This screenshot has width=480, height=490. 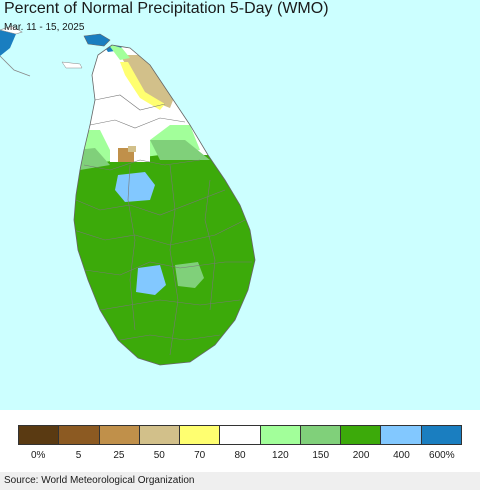 I want to click on legend-label: 25, so click(x=119, y=455).